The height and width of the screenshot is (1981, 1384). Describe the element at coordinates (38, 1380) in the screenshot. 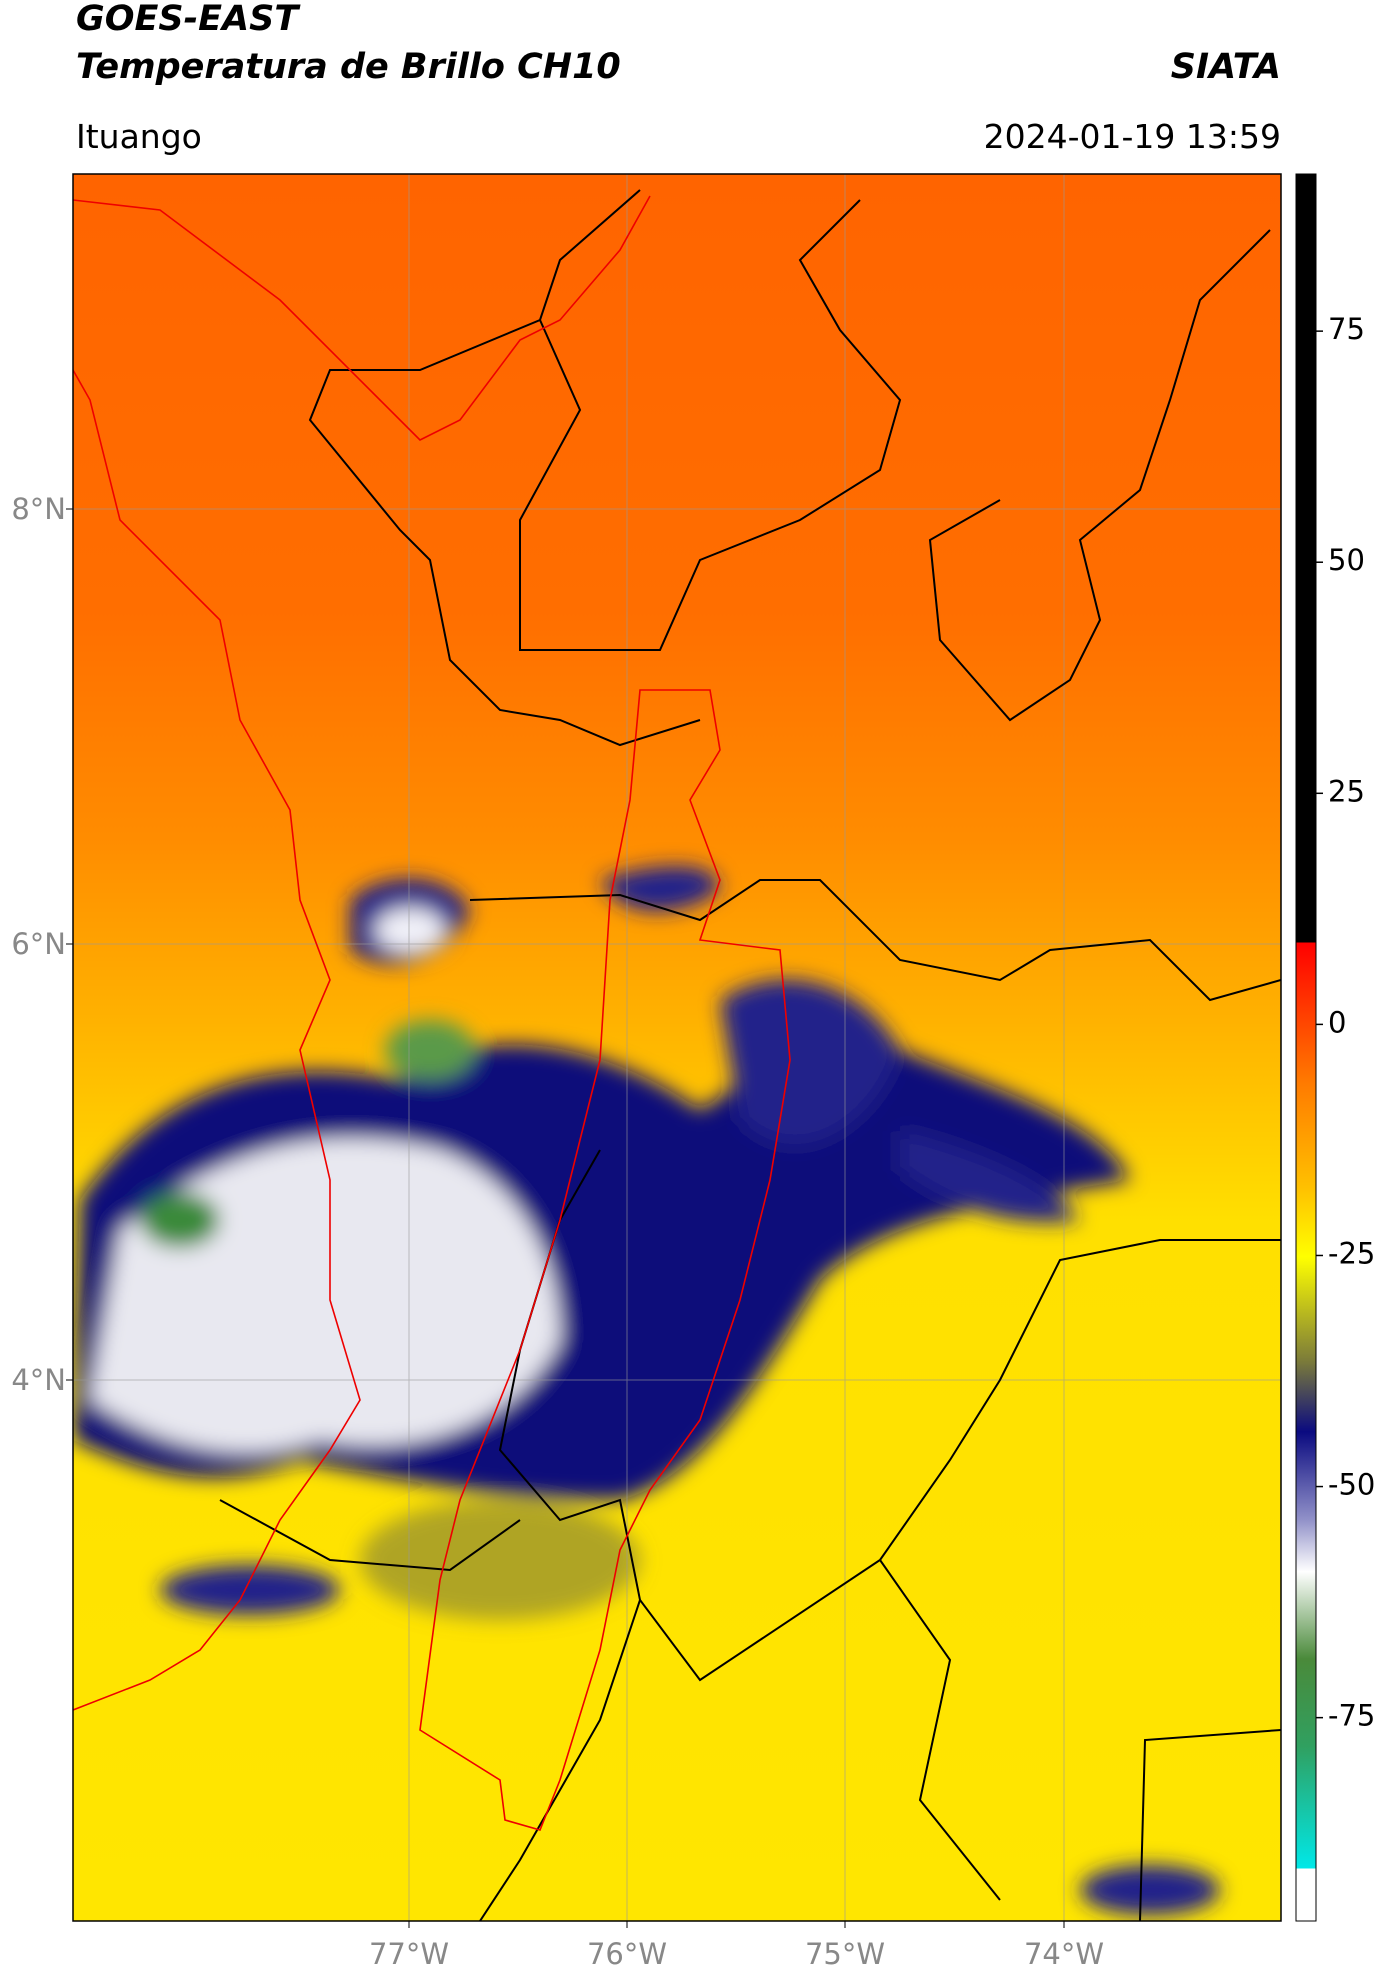

I see `lat-label: 4°N` at that location.